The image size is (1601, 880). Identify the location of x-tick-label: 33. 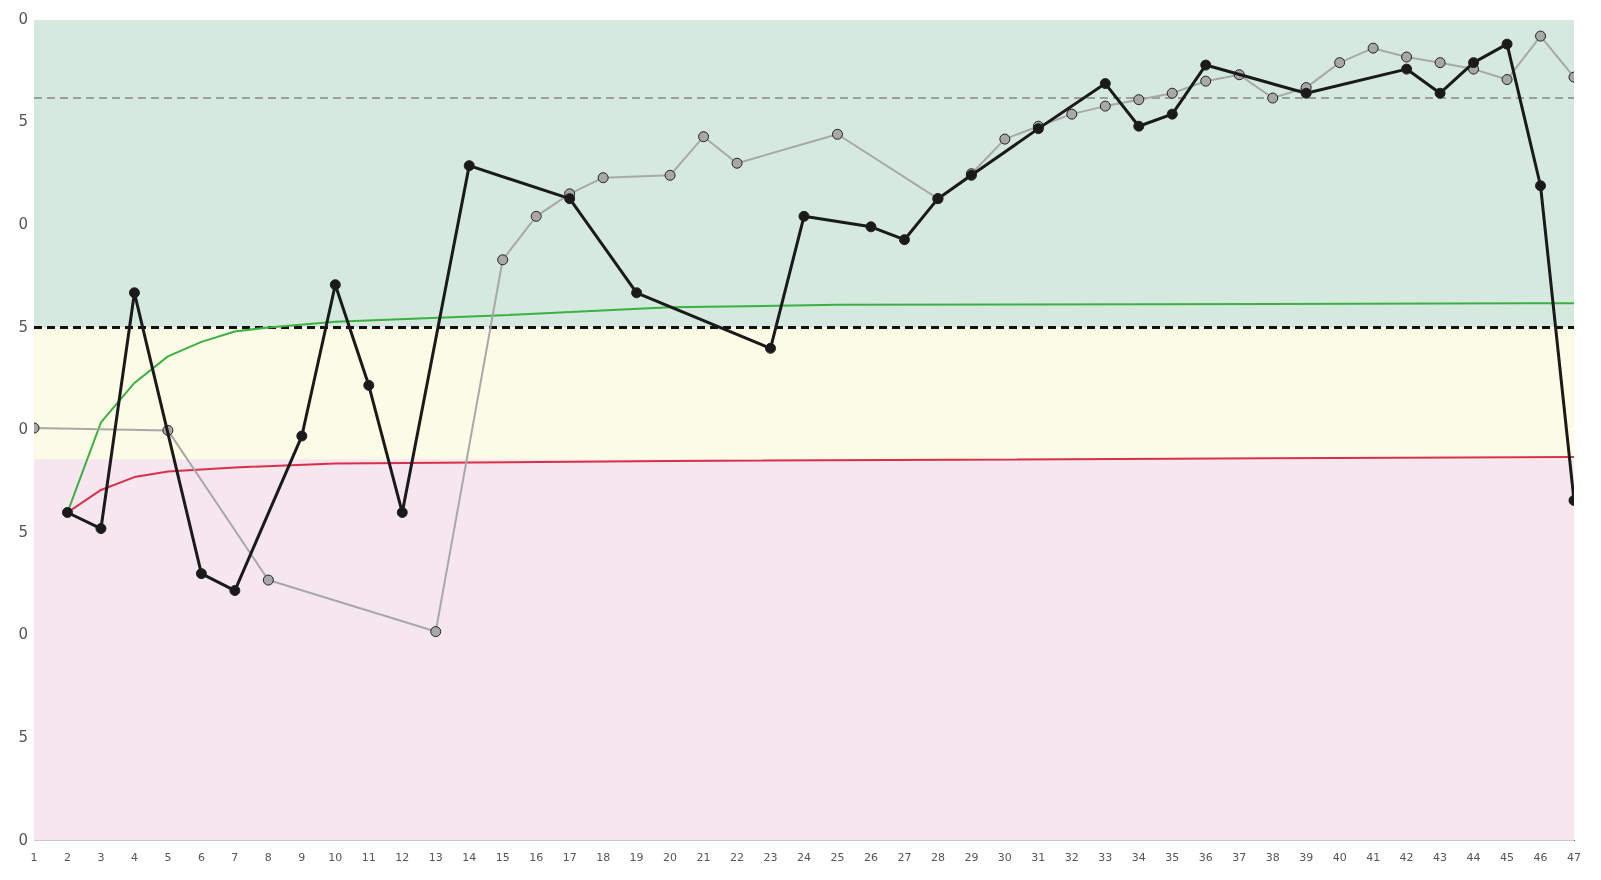
(1105, 858).